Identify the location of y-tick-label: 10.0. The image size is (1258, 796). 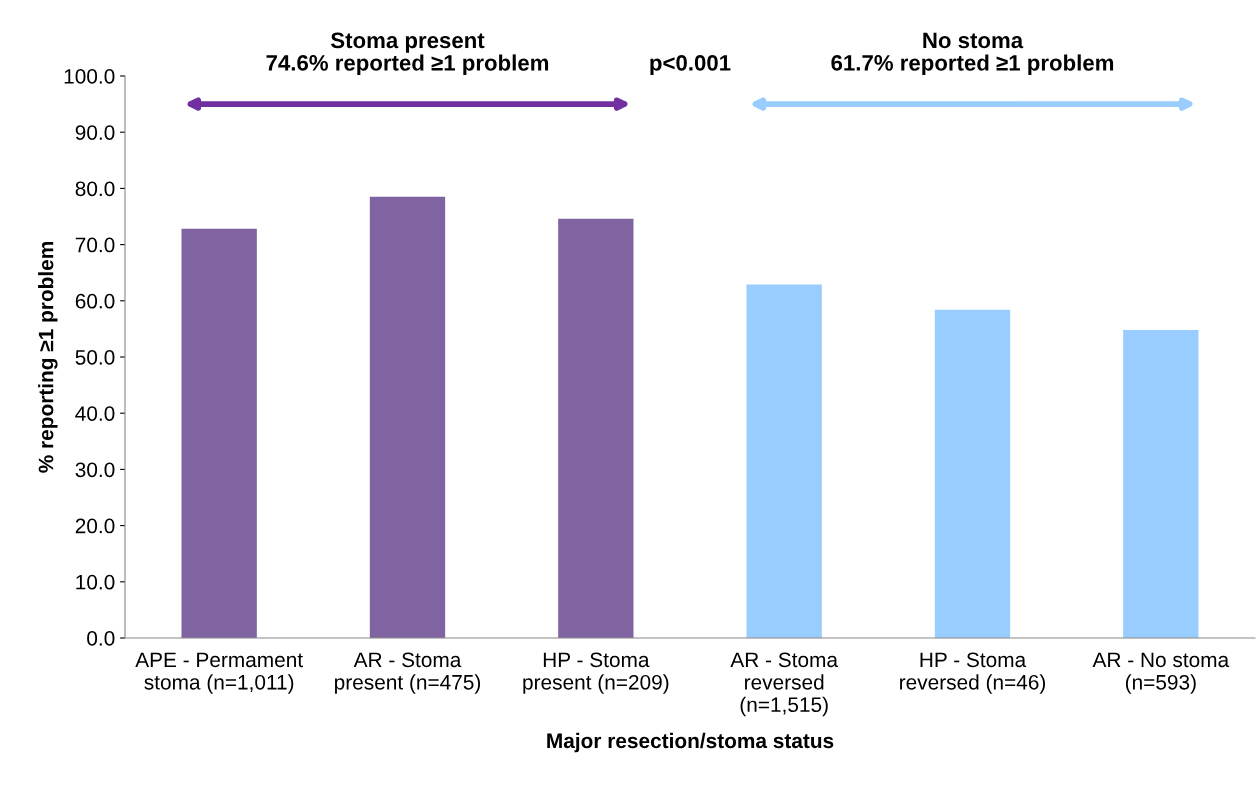
(95, 582).